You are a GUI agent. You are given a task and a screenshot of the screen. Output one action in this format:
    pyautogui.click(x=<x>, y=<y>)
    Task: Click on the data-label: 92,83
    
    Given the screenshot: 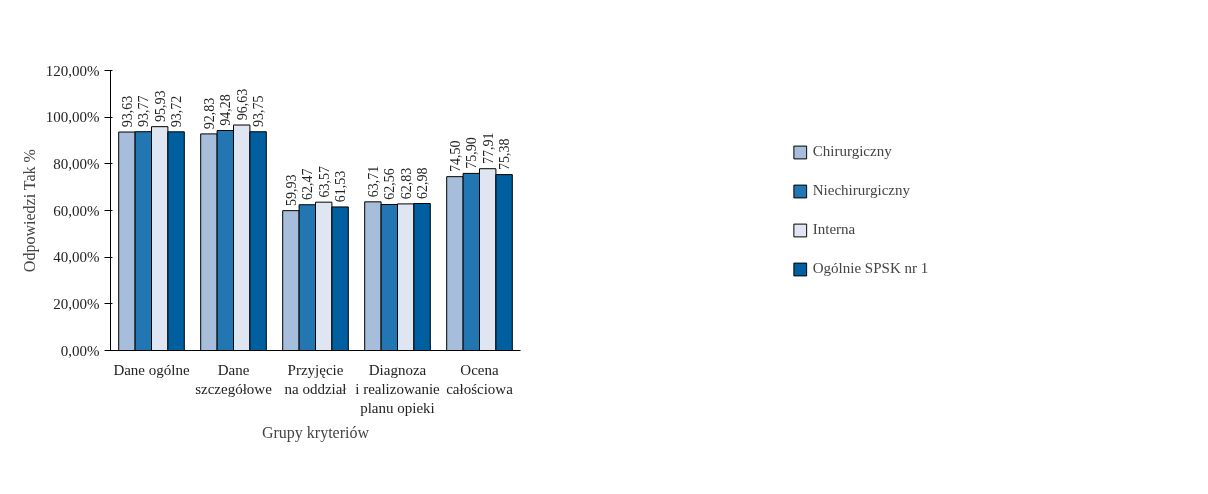 What is the action you would take?
    pyautogui.click(x=209, y=113)
    